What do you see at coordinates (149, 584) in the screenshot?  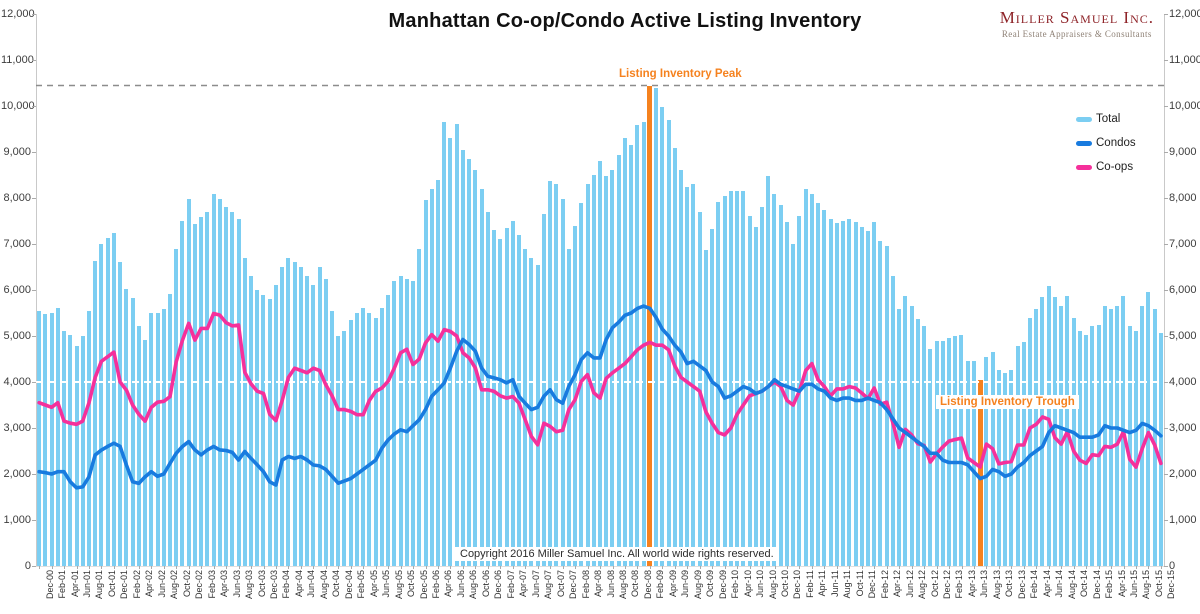 I see `x-tick-label: Apr-02` at bounding box center [149, 584].